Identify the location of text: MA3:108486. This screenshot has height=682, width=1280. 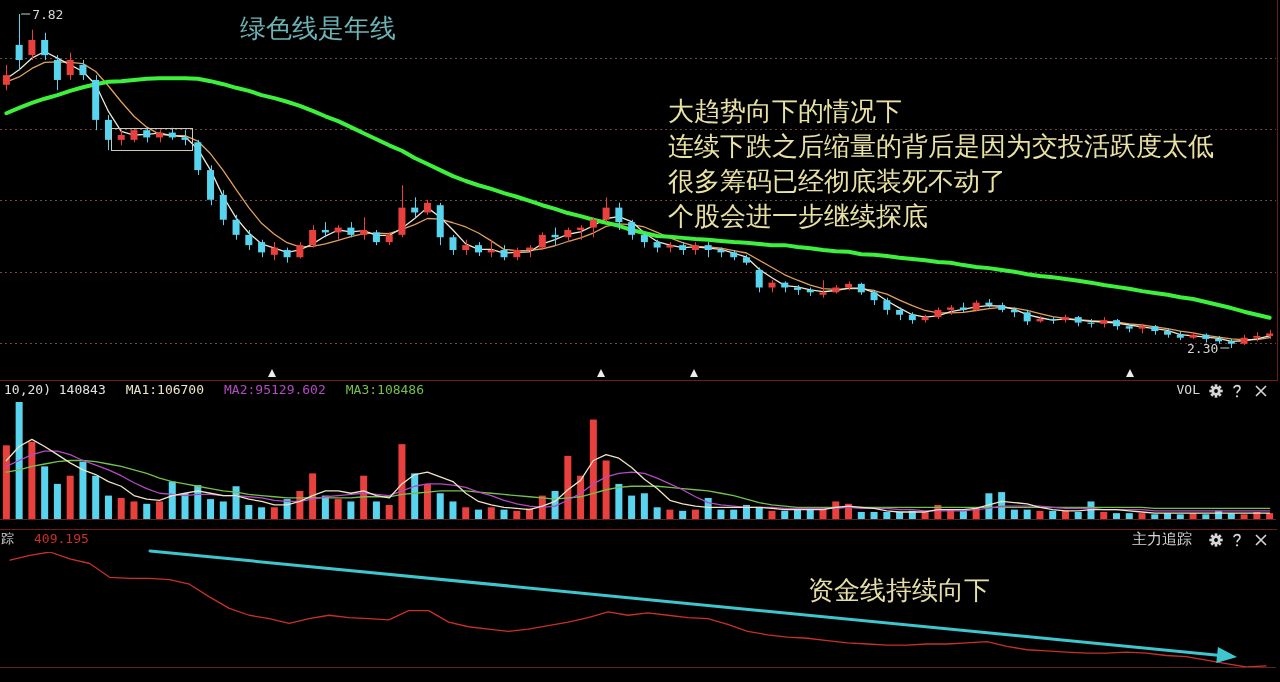
(385, 390).